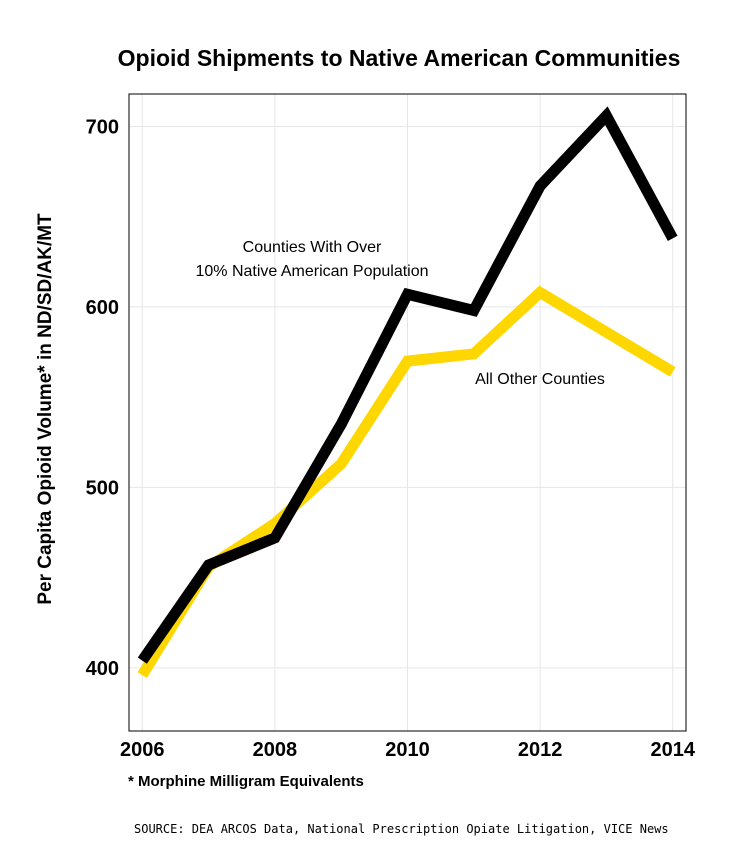 This screenshot has height=850, width=751. Describe the element at coordinates (311, 271) in the screenshot. I see `annotation-native-counties-line2: 10% Native American Population` at that location.